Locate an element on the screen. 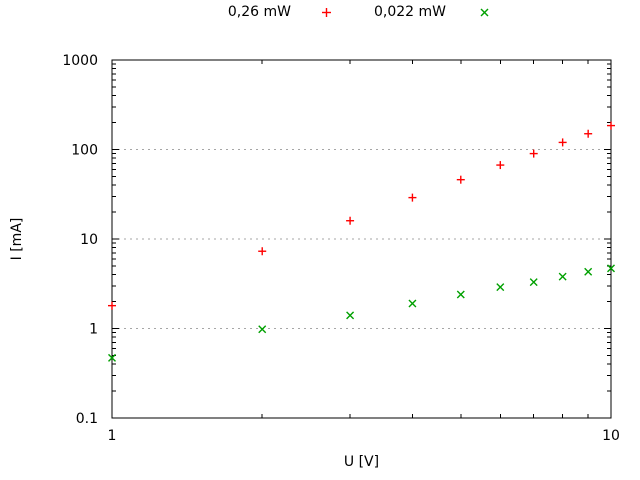 The width and height of the screenshot is (640, 480). legend-label-series-2: 0,022 mW is located at coordinates (409, 12).